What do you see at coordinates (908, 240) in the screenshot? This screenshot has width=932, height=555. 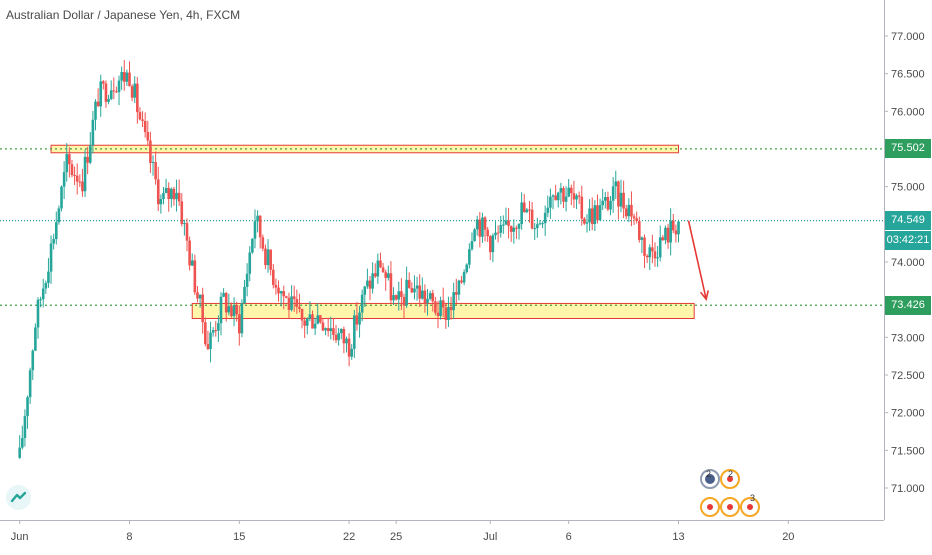 I see `countdown-badge: 03:42:21` at bounding box center [908, 240].